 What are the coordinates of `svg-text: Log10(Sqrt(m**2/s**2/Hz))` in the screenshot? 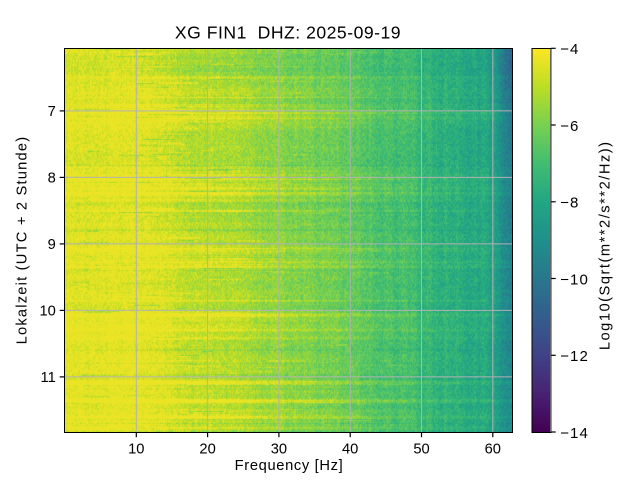 It's located at (606, 245).